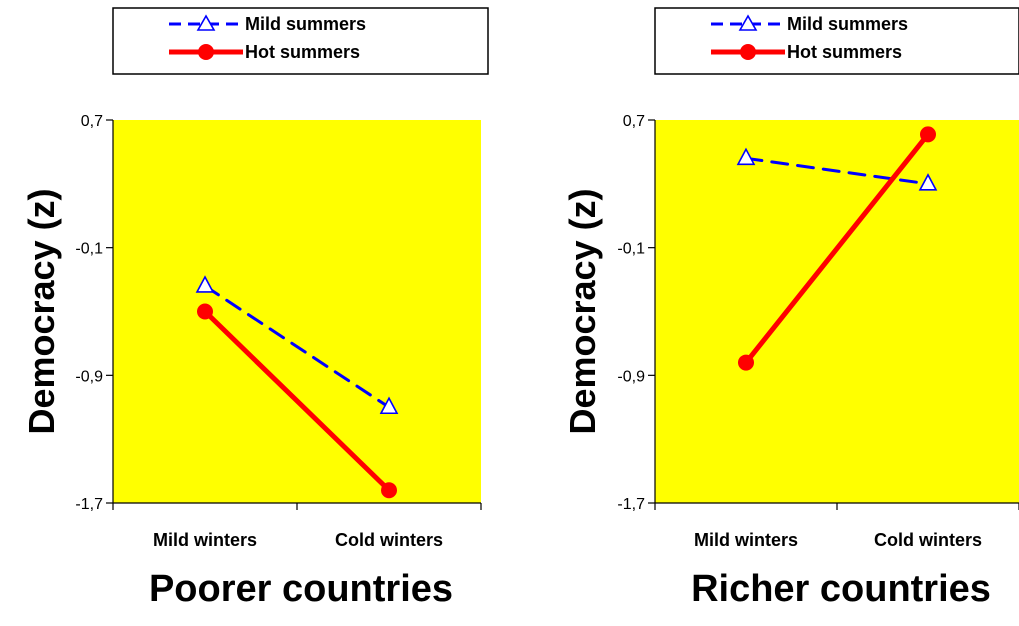  Describe the element at coordinates (301, 589) in the screenshot. I see `chart-title: Poorer countries` at that location.